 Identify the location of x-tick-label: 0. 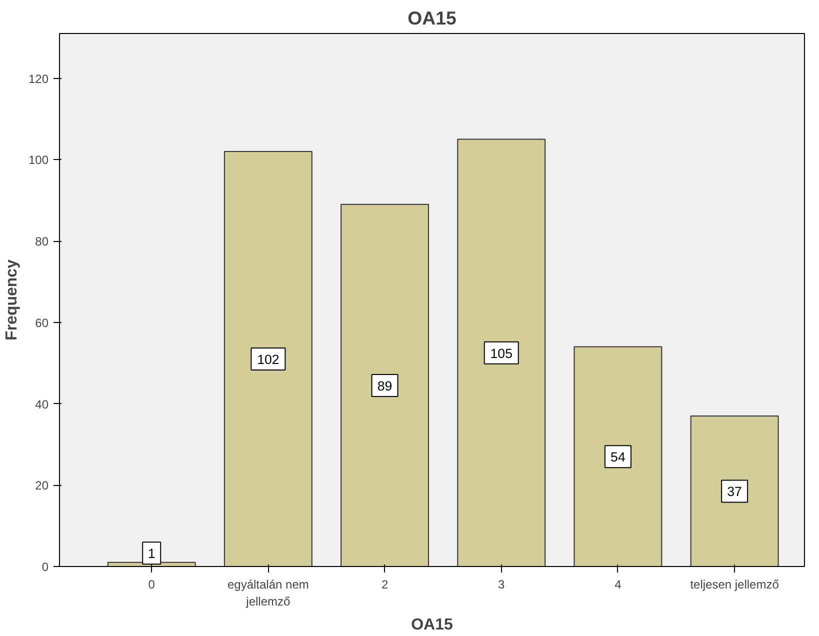
(152, 585).